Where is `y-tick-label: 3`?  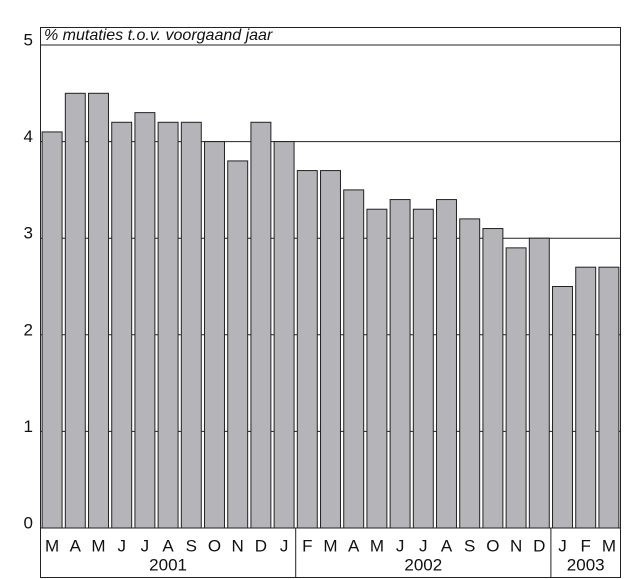
y-tick-label: 3 is located at coordinates (28, 233).